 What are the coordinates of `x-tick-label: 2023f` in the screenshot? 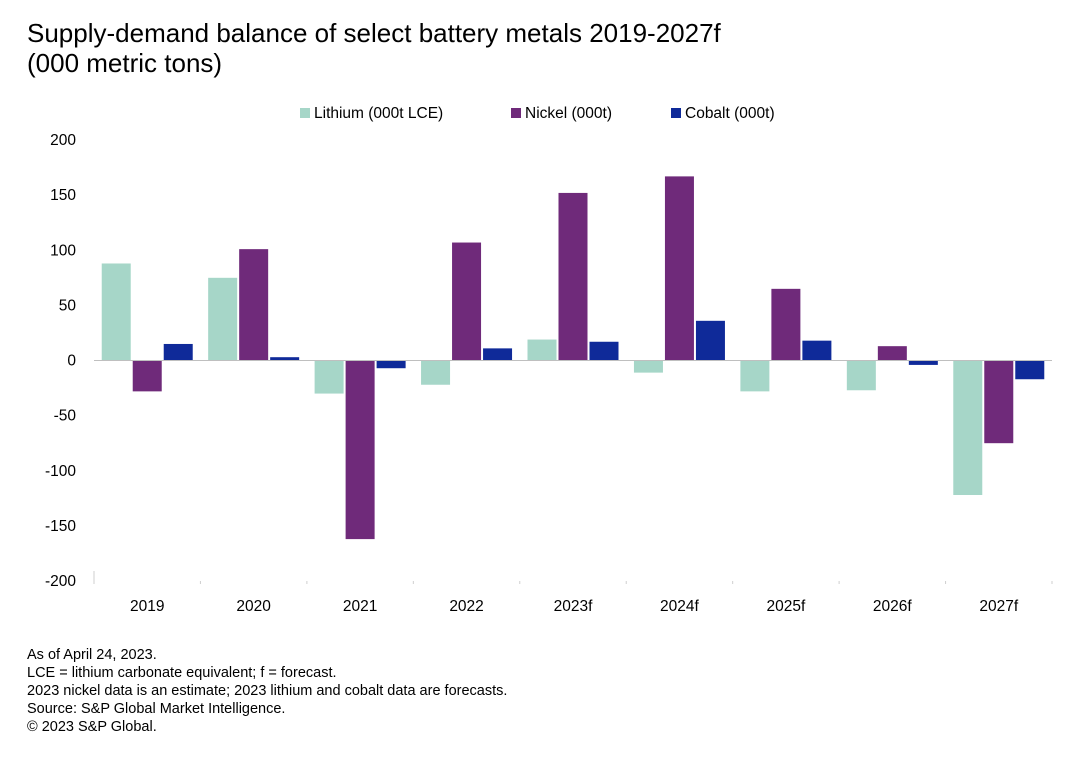 It's located at (573, 606).